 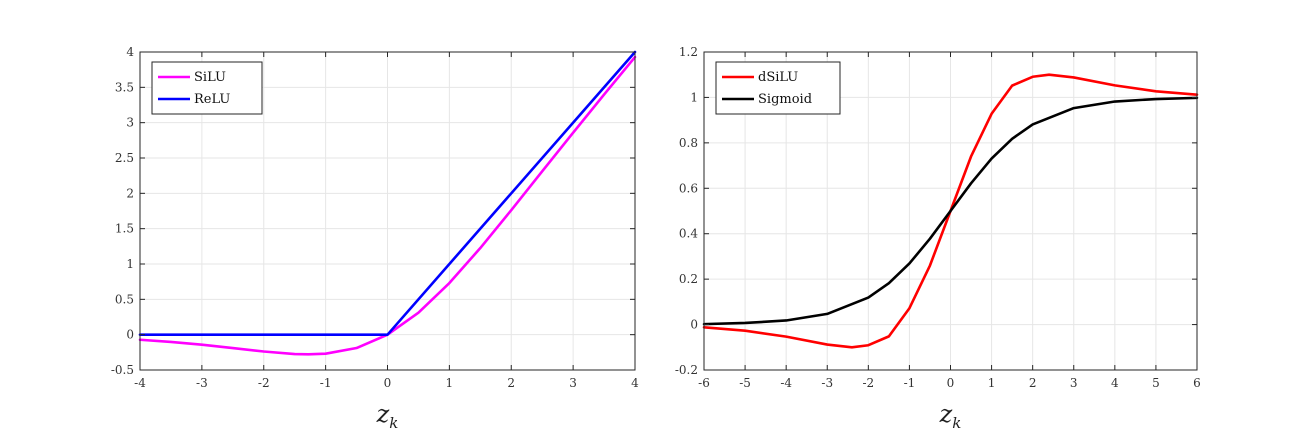 I want to click on y-tick-label: 3, so click(x=130, y=123).